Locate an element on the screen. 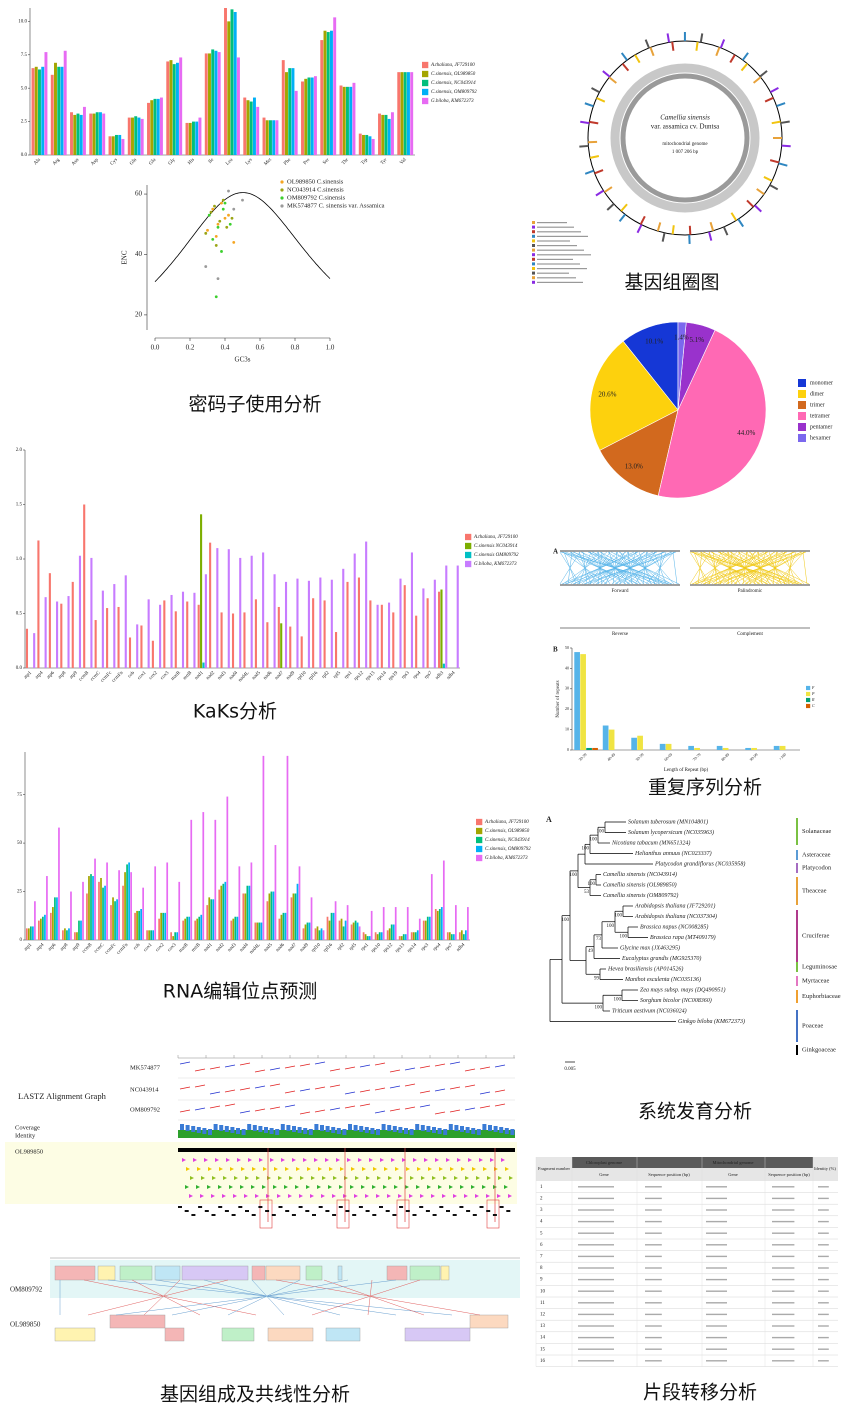  taxon-label: Brassica rapa (MT409179) is located at coordinates (683, 937).